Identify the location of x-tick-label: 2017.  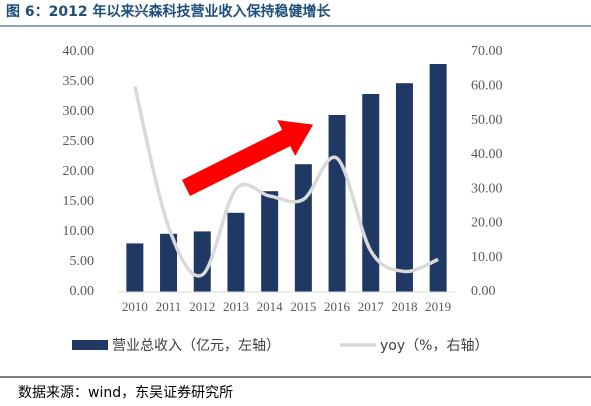
(371, 306).